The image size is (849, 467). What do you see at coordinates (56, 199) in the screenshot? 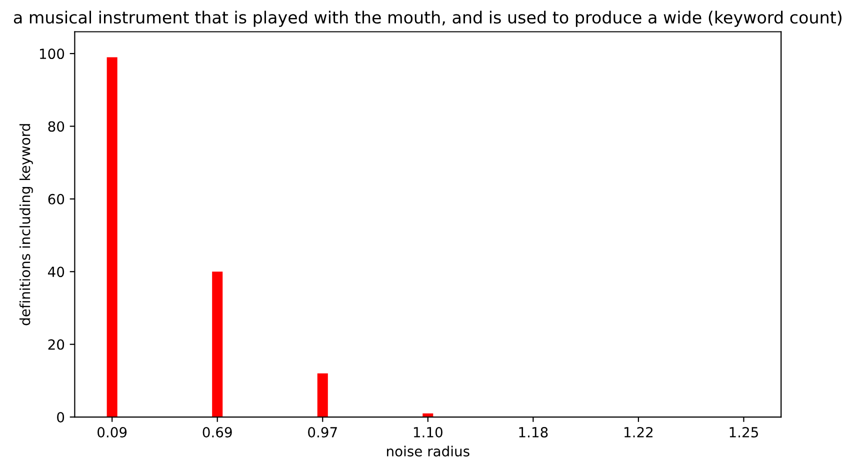
I see `y-tick-label: 60` at bounding box center [56, 199].